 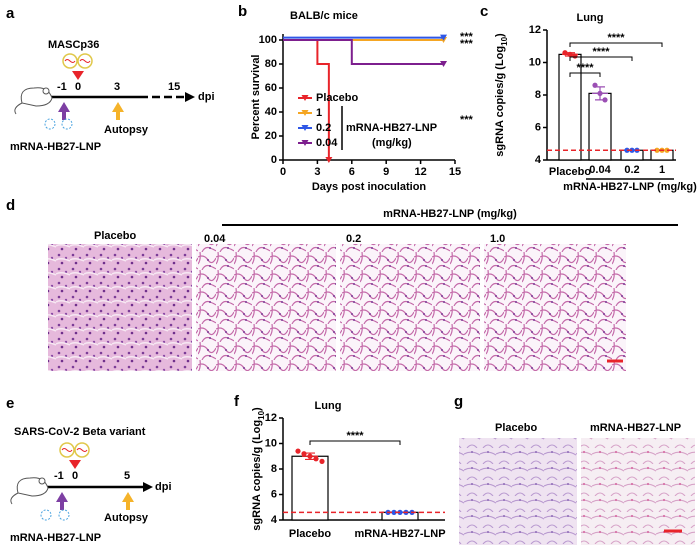 What do you see at coordinates (319, 113) in the screenshot?
I see `legend-label: 1` at bounding box center [319, 113].